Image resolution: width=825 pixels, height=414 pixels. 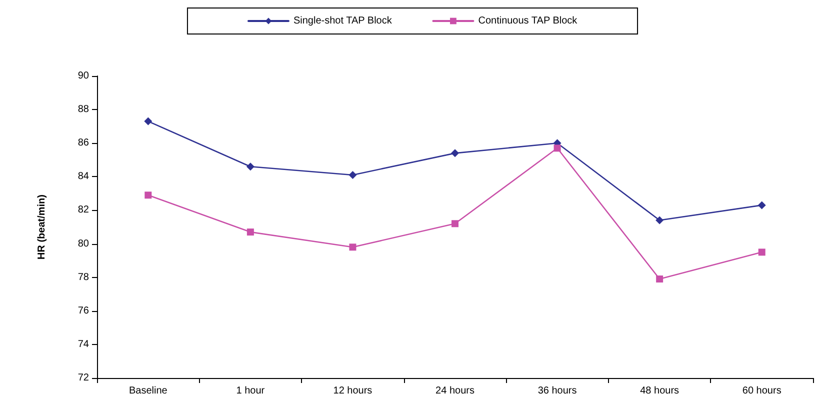 I want to click on y-tick-label: 82, so click(x=84, y=210).